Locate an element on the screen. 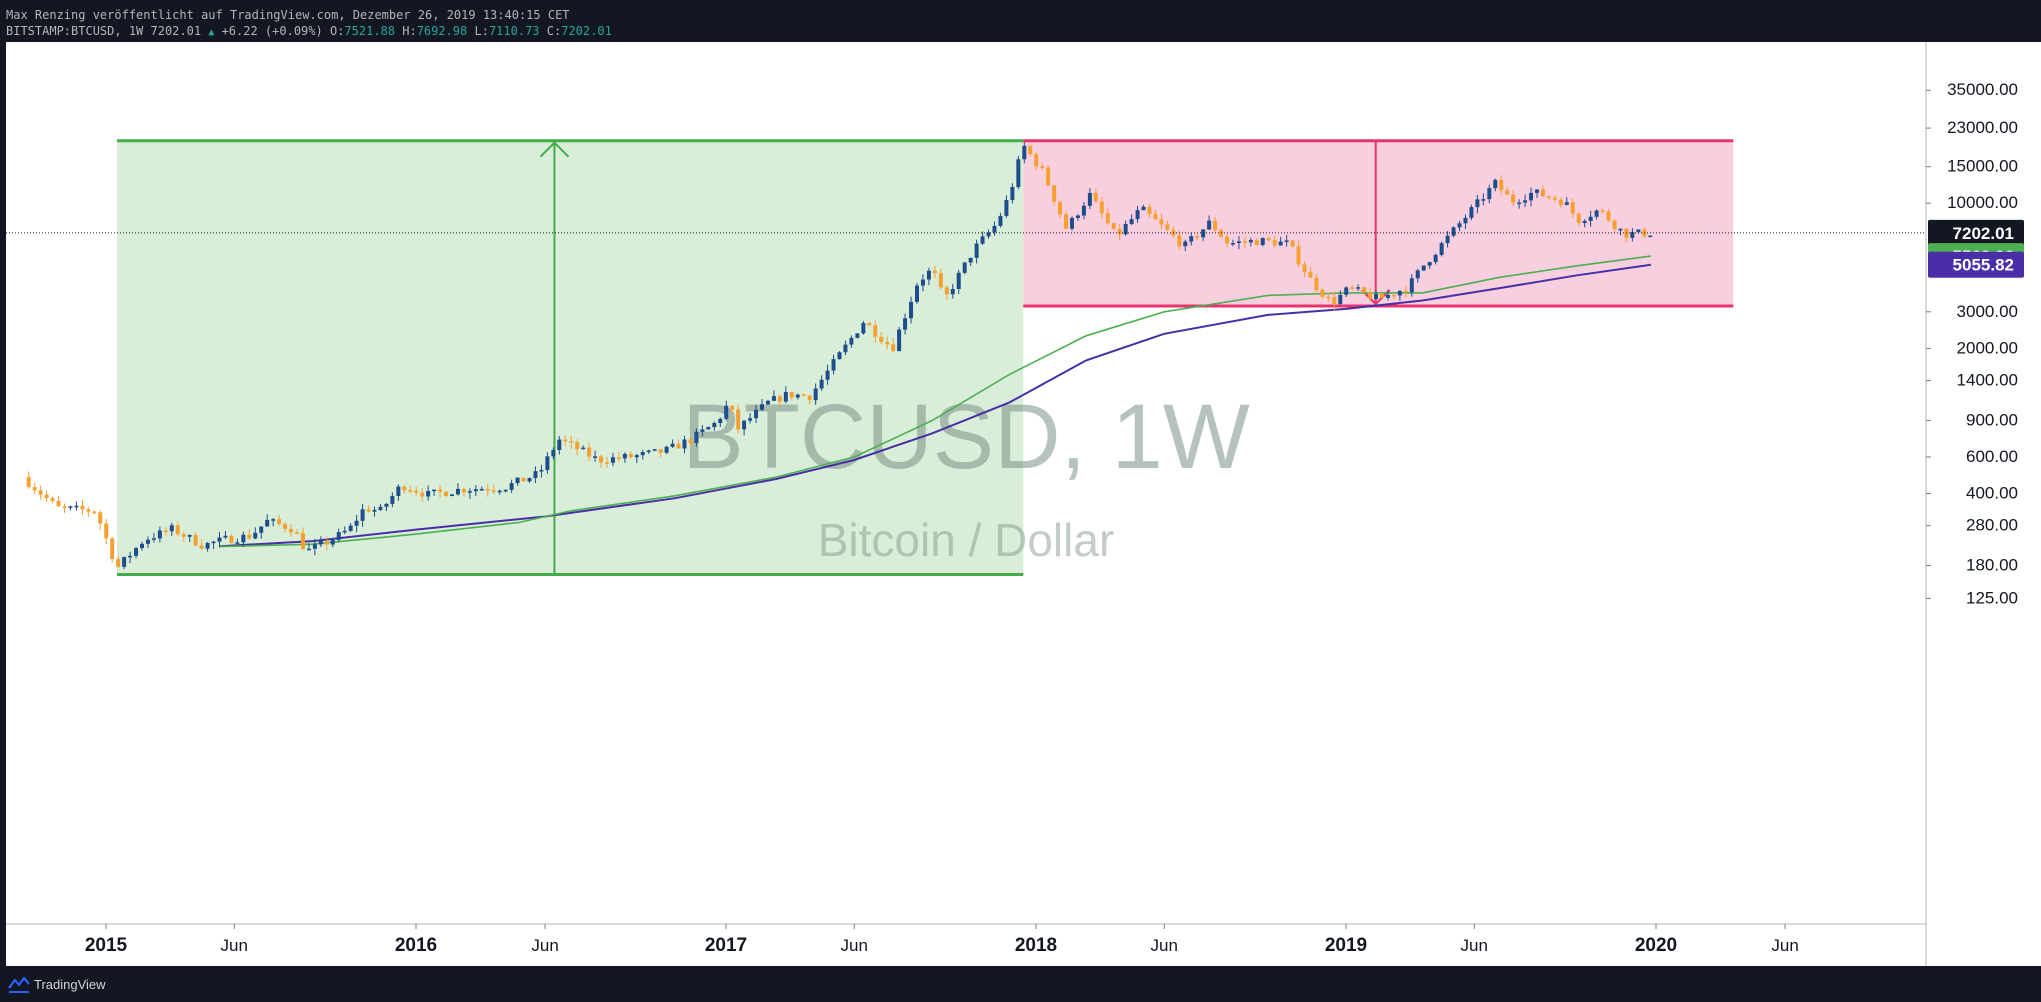 This screenshot has width=2041, height=1002. y-tick-label-9: 400.00 is located at coordinates (1992, 493).